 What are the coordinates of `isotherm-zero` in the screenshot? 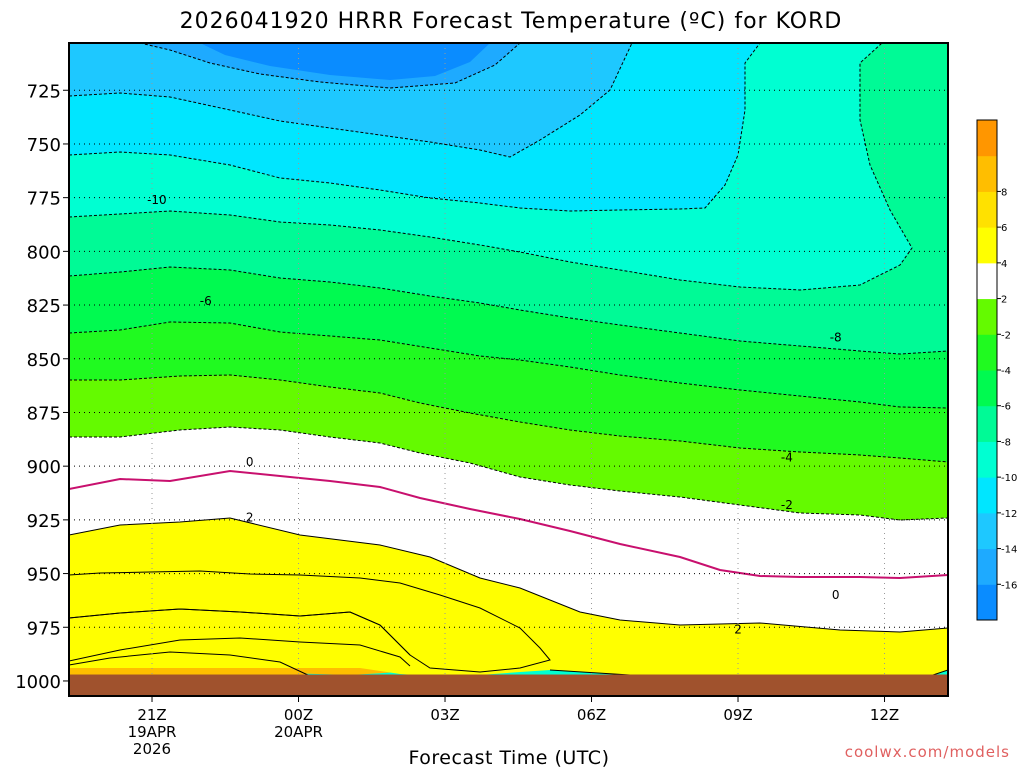 It's located at (508, 524).